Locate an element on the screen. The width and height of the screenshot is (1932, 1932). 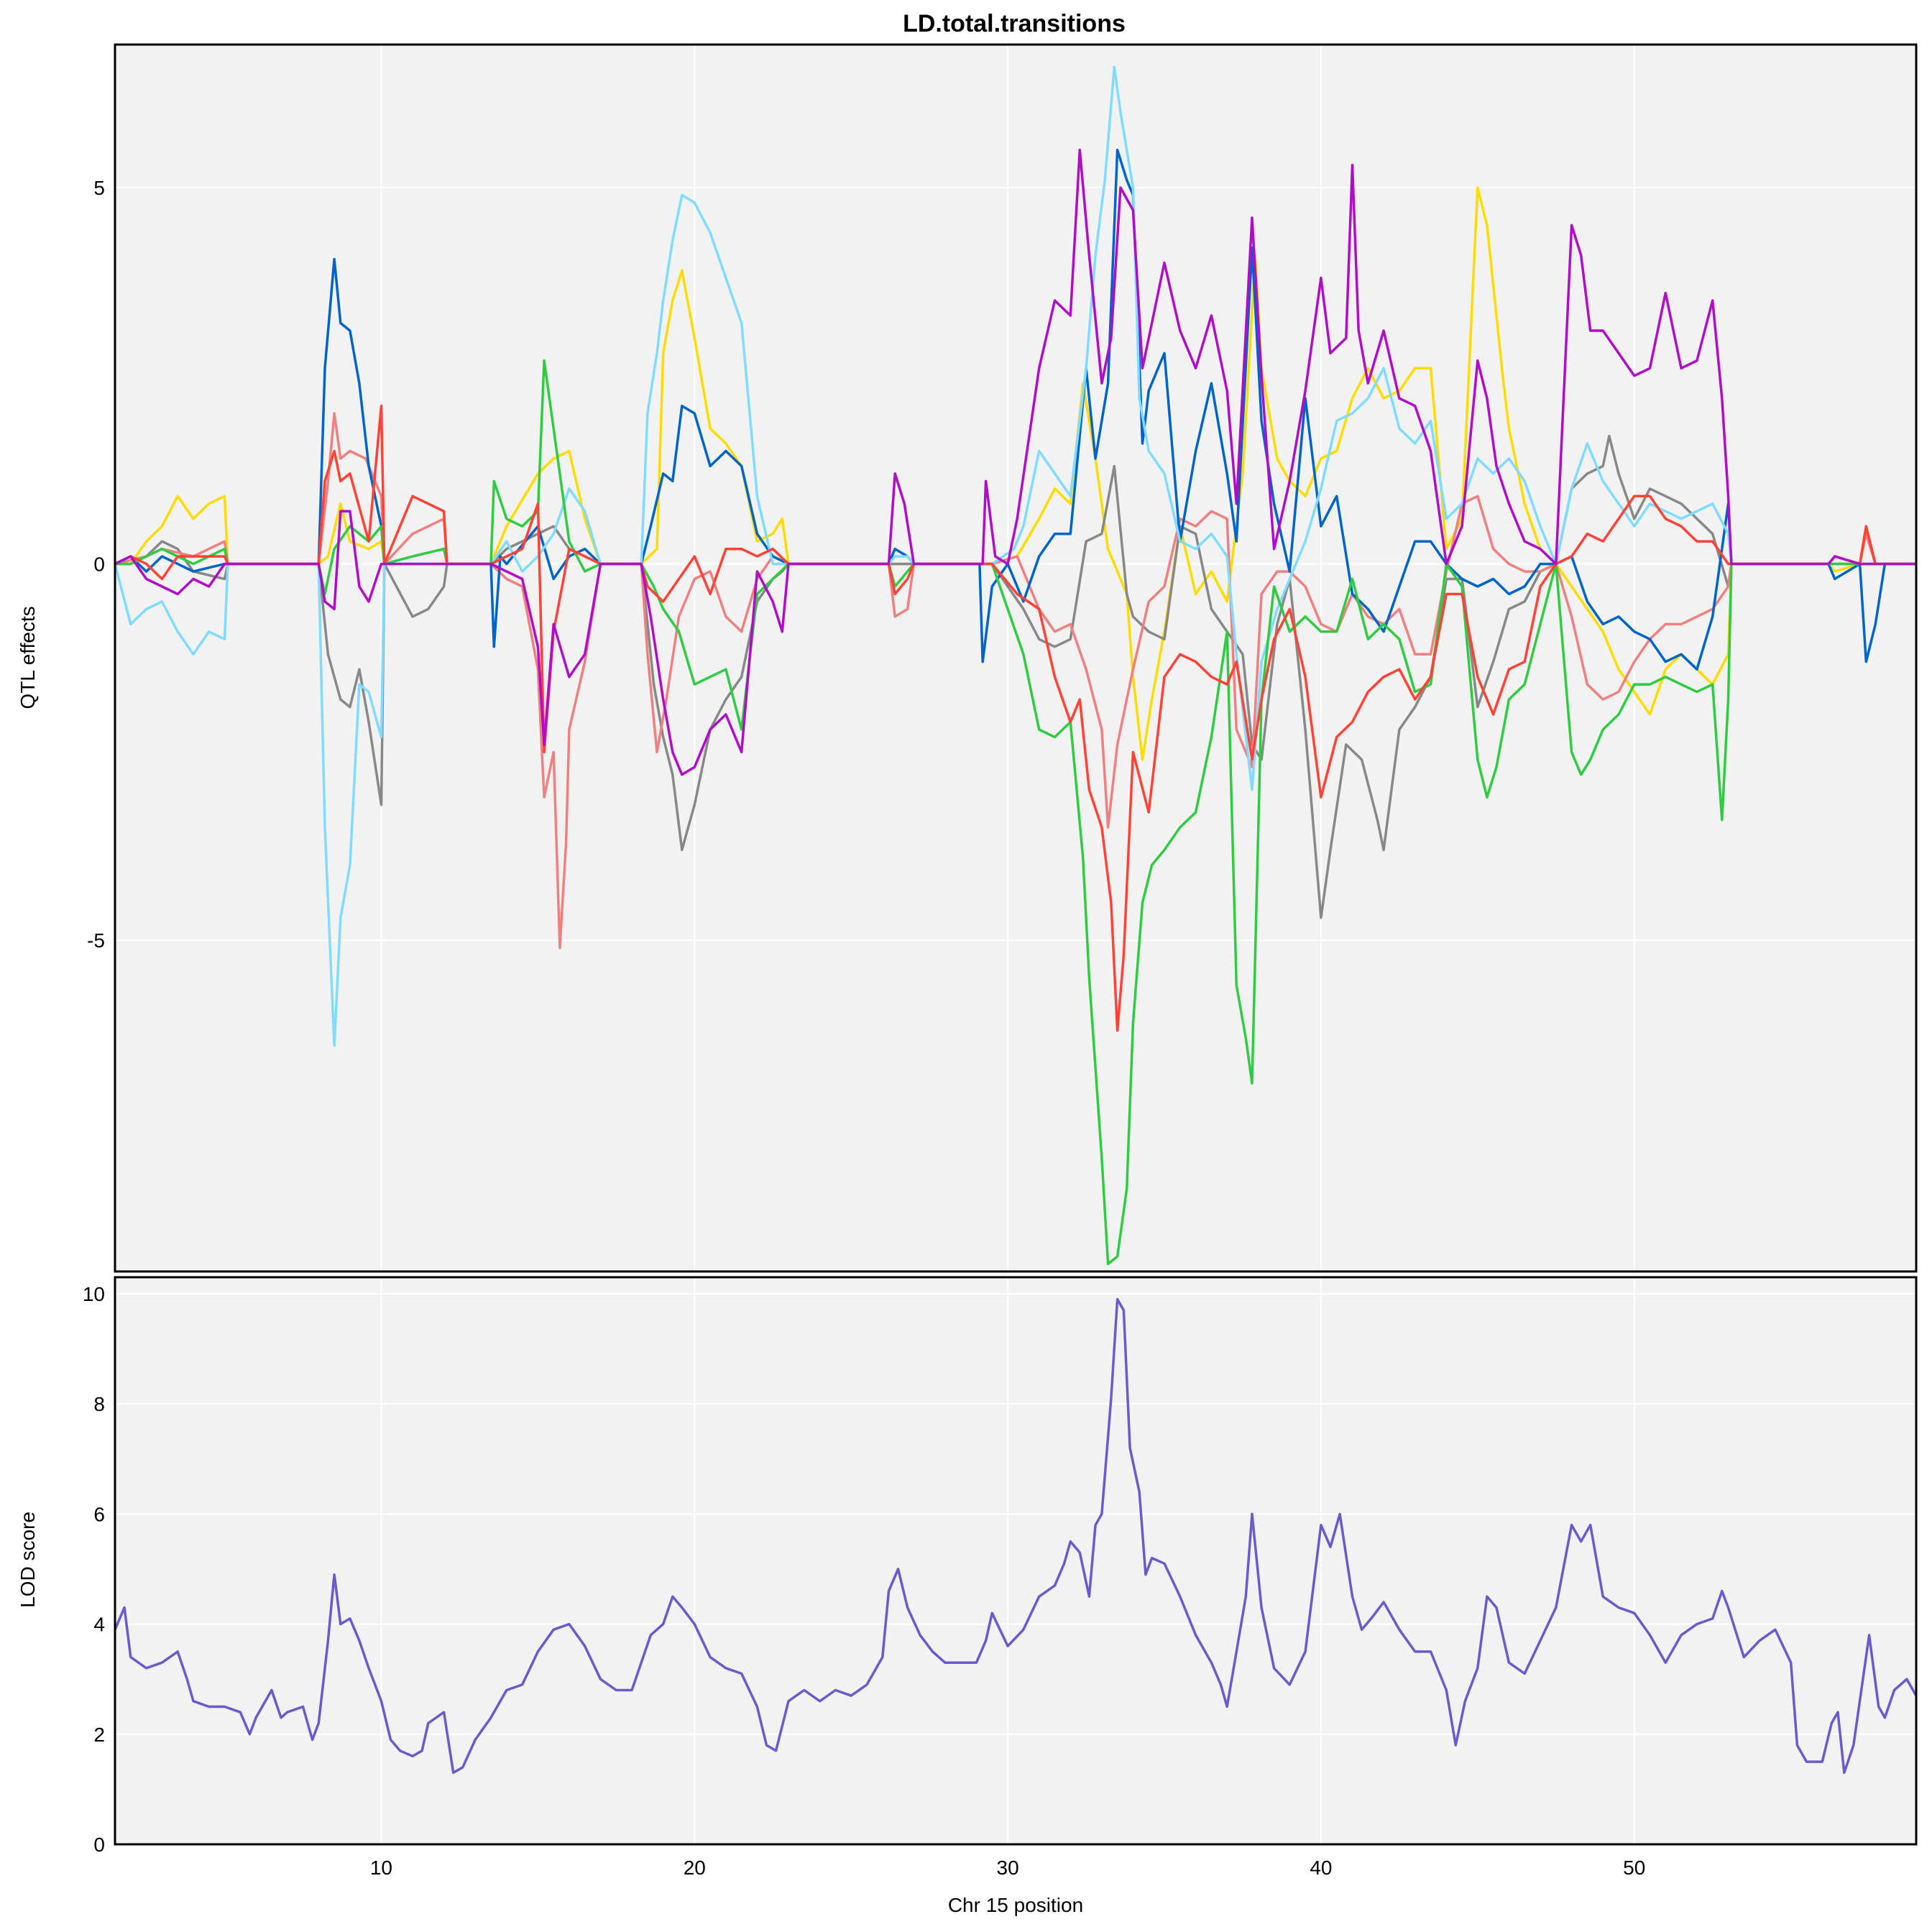
effects-y-axis: -5 0 5 is located at coordinates (96, 564).